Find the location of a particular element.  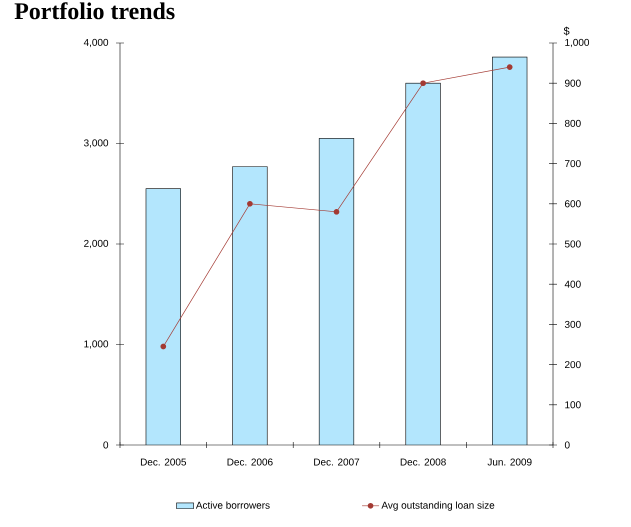

y2-tick-label: 0 is located at coordinates (567, 445).